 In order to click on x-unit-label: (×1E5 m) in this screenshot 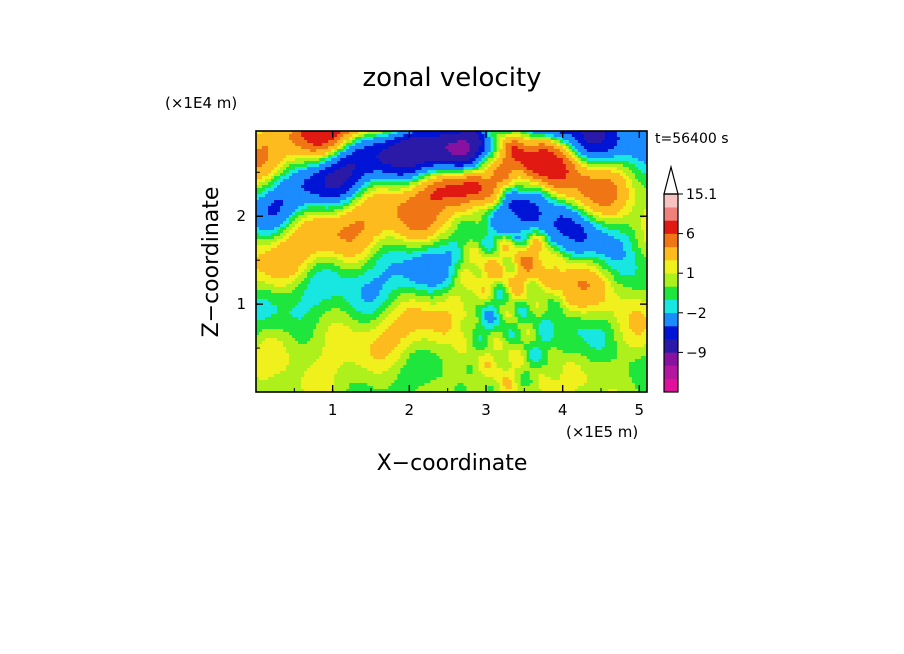, I will do `click(602, 432)`.